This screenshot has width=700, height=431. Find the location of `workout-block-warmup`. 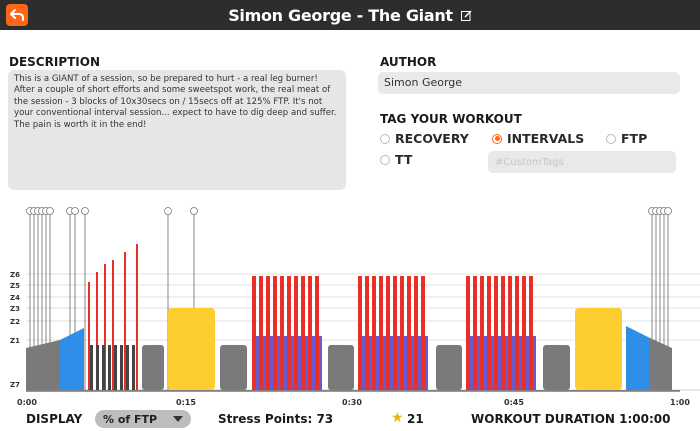

workout-block-warmup is located at coordinates (43, 365).